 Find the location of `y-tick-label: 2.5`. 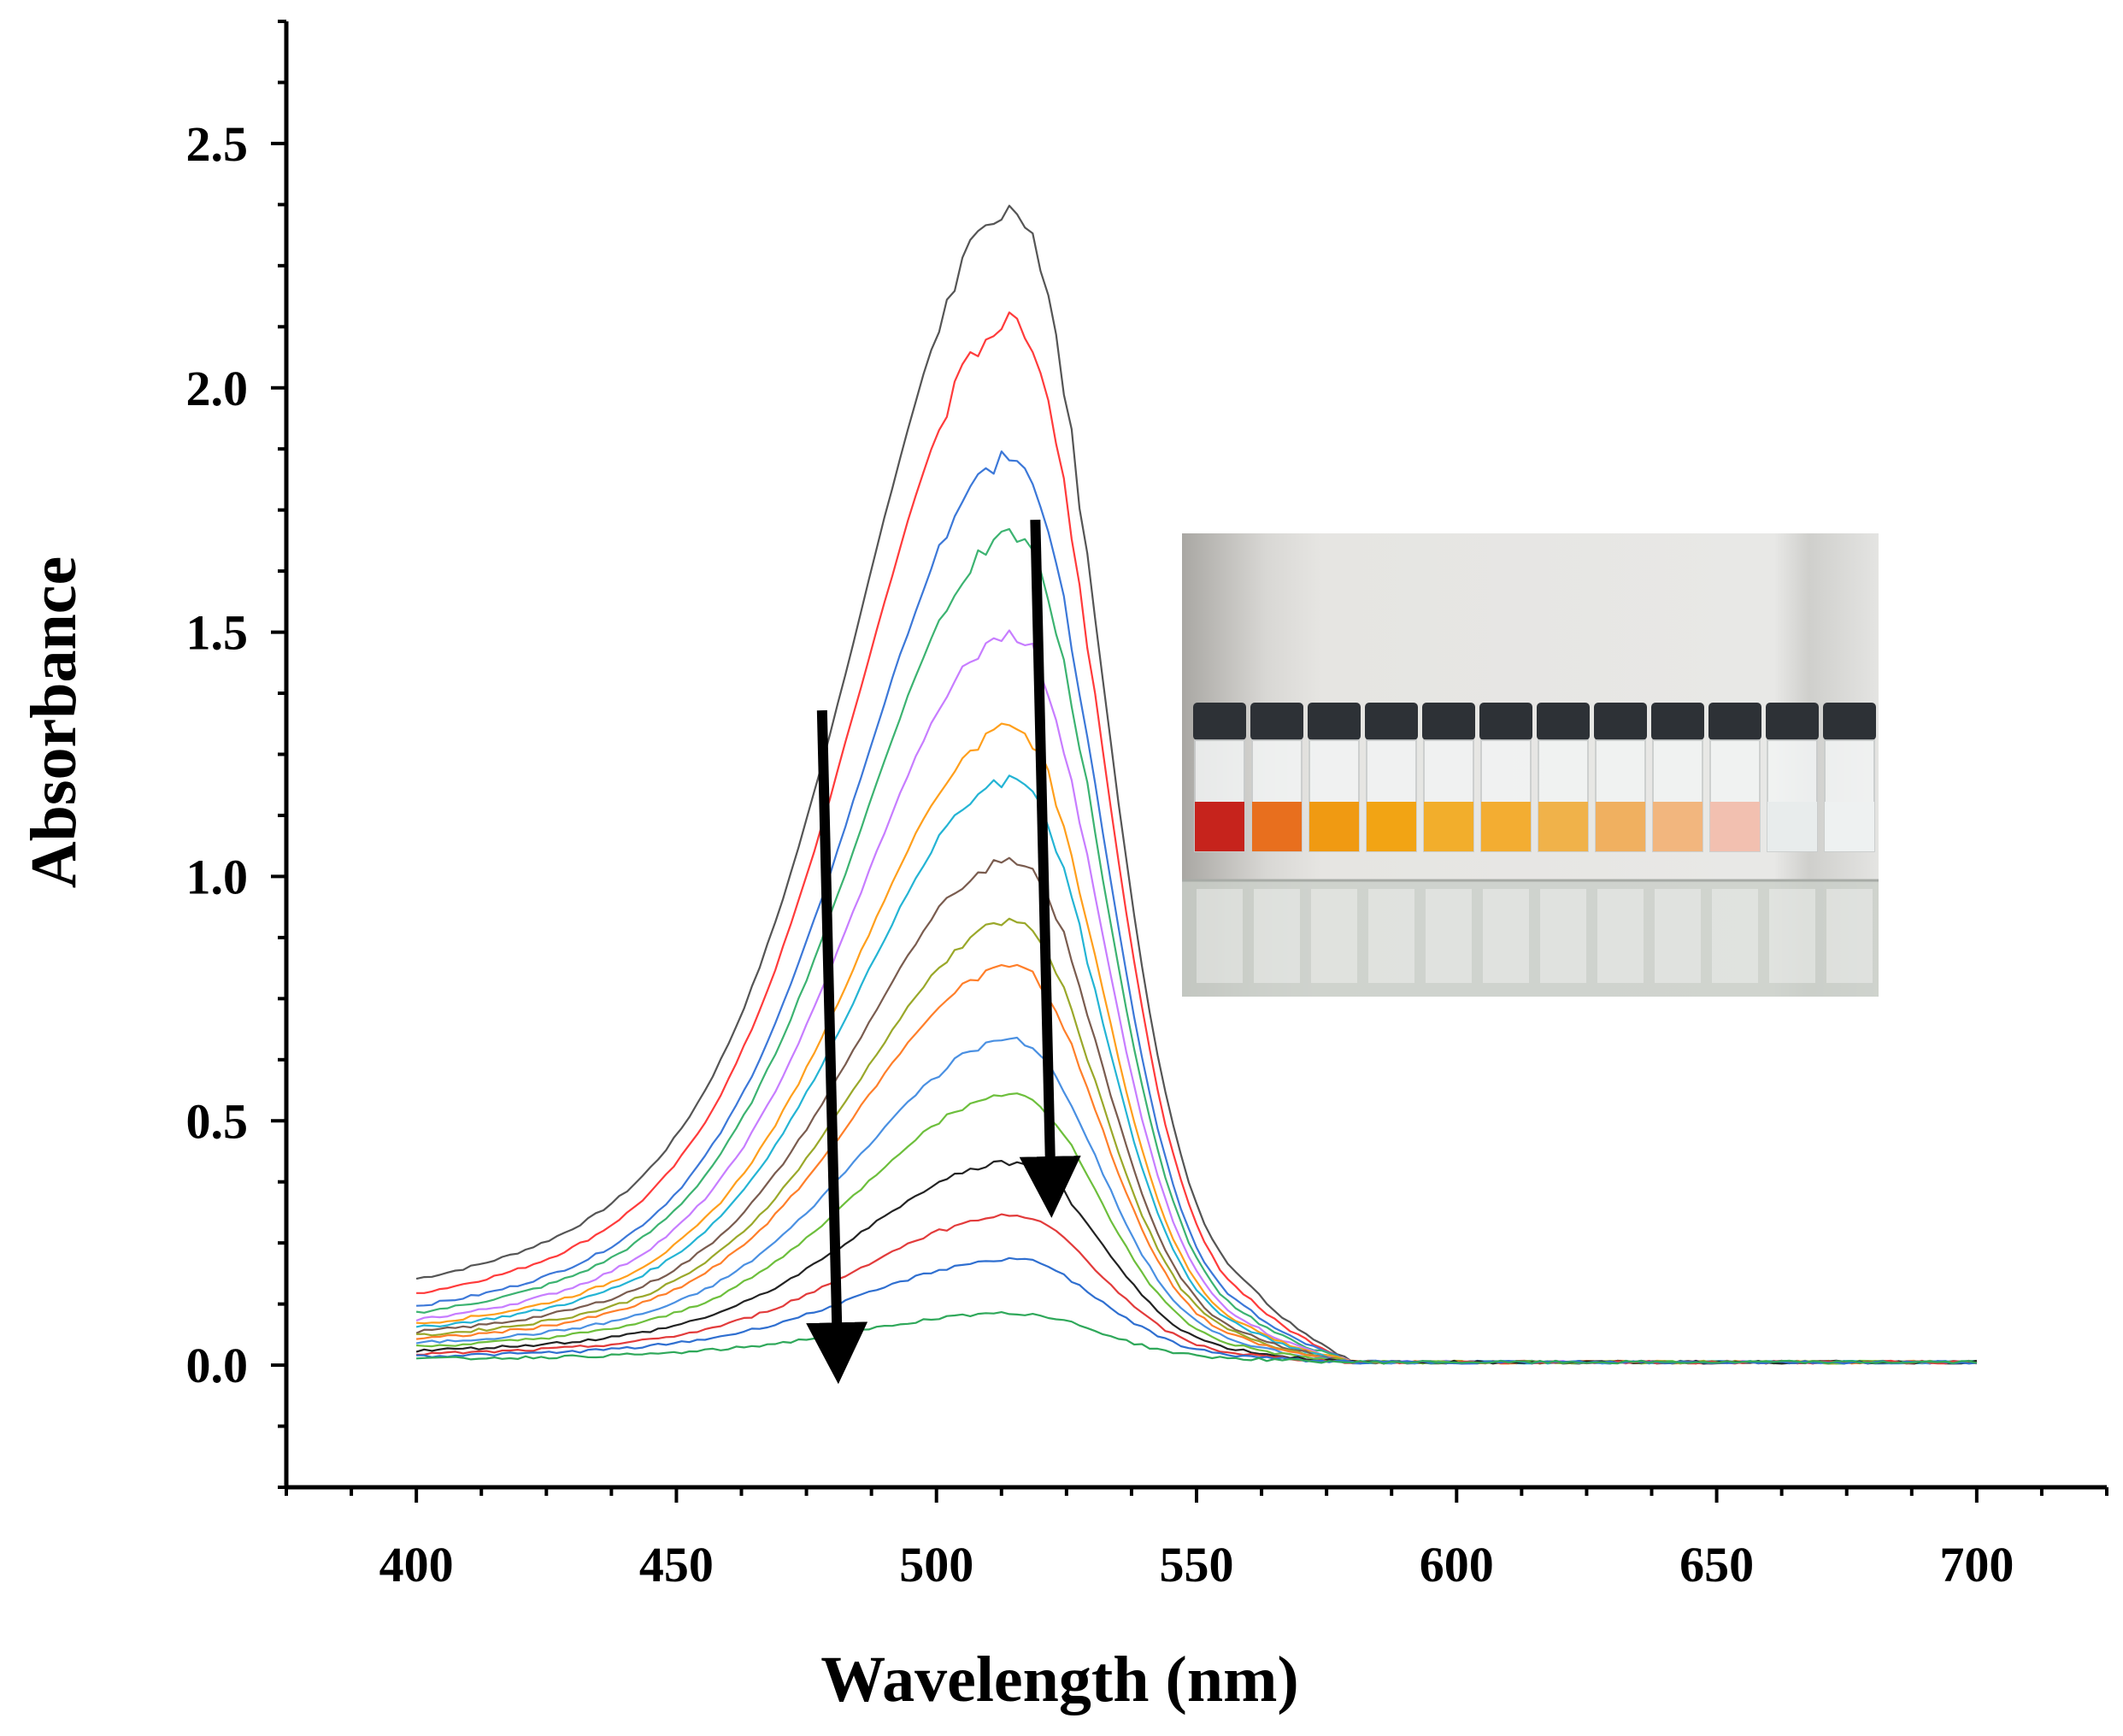

y-tick-label: 2.5 is located at coordinates (217, 144).